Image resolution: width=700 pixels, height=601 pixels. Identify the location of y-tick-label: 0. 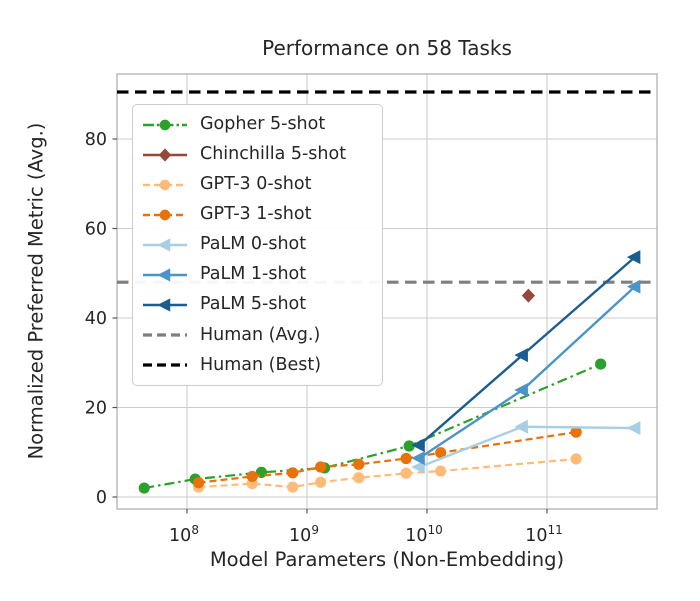
(101, 498).